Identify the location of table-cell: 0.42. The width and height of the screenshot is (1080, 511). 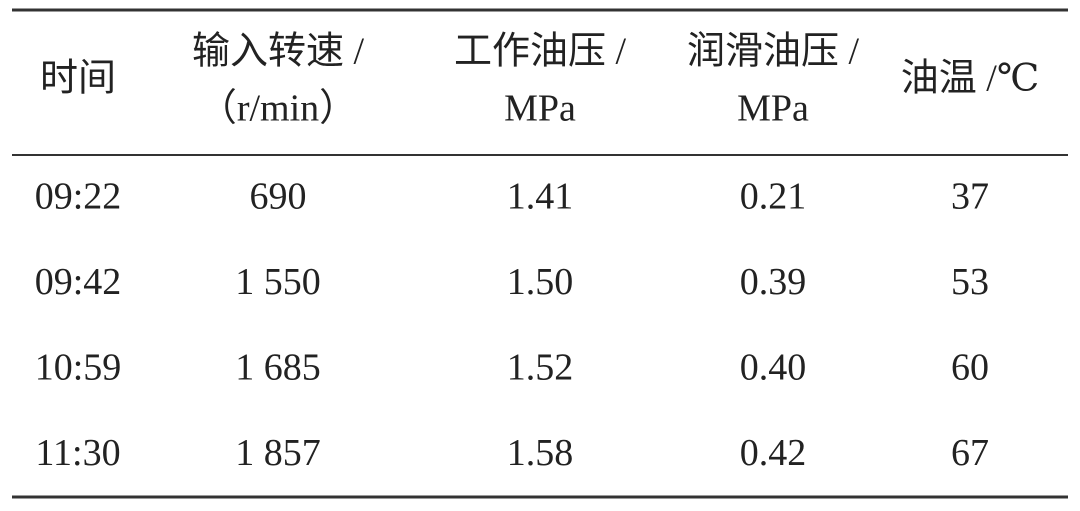
(773, 453).